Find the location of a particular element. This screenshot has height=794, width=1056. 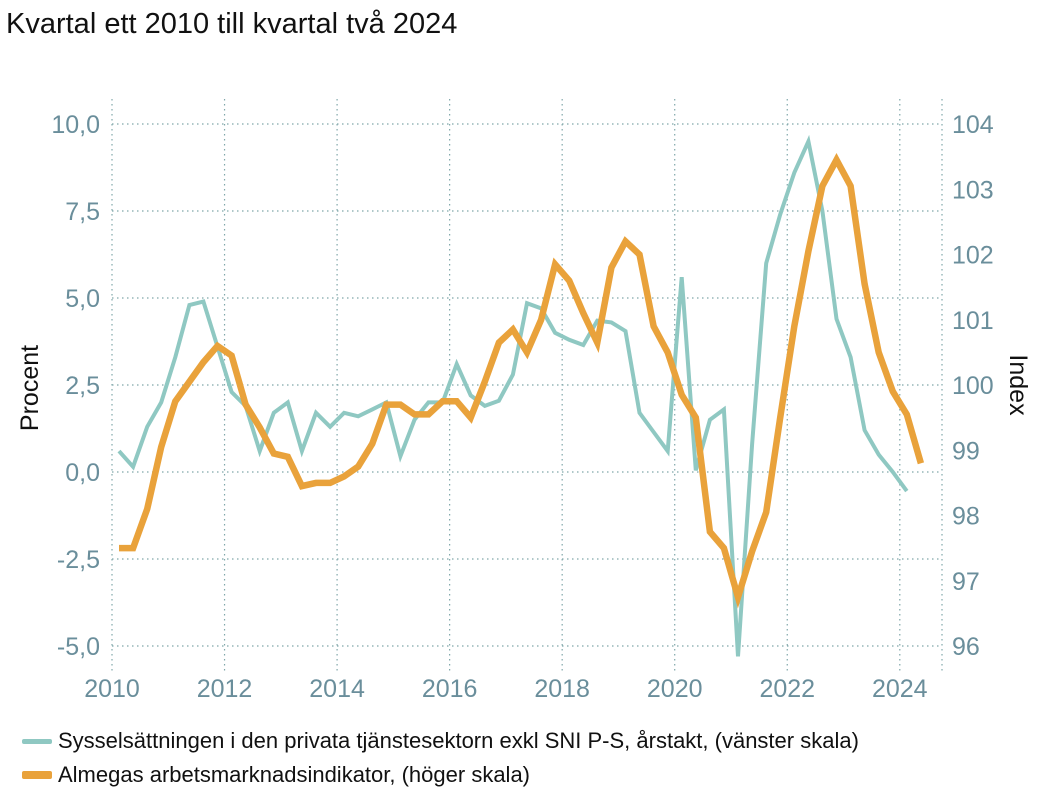

y-tick-label-right: 101 is located at coordinates (973, 321).